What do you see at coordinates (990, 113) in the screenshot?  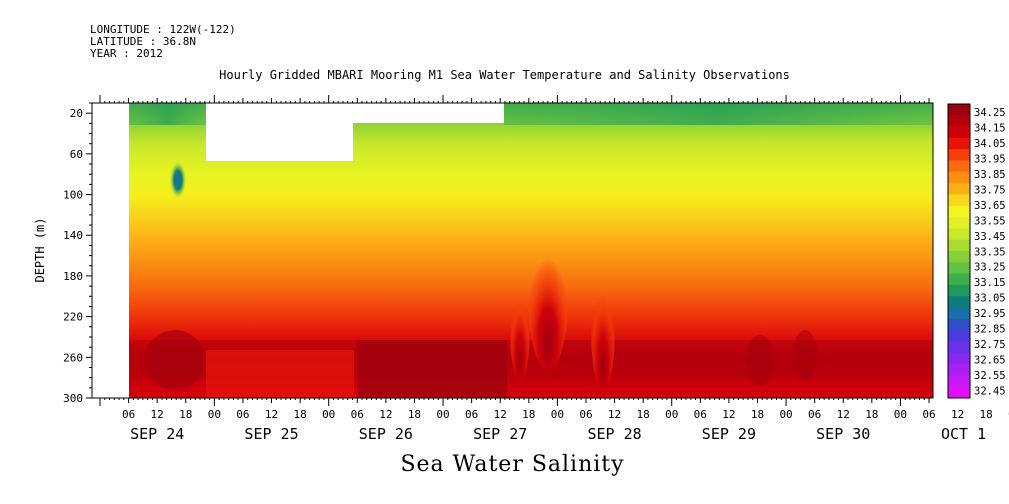 I see `colorbar-level-label: 34.25` at bounding box center [990, 113].